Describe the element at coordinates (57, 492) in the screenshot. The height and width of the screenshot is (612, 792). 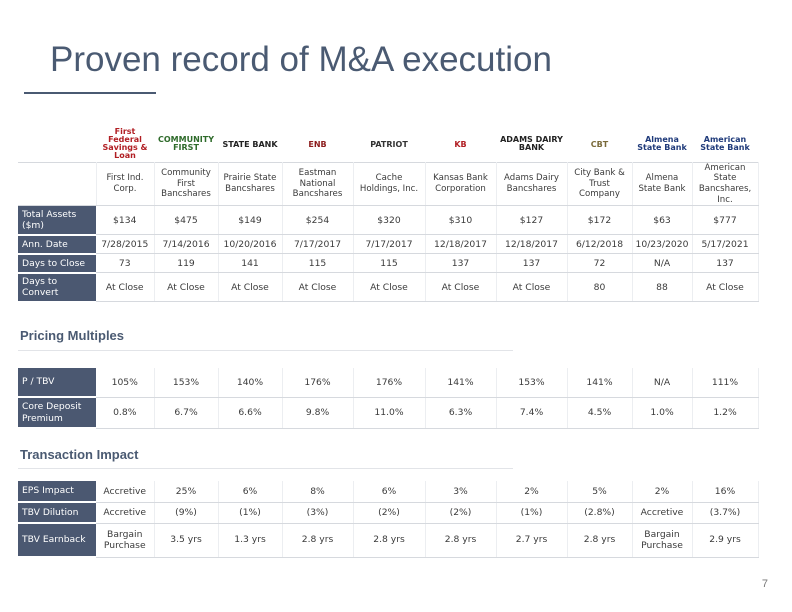
I see `row-label: EPS Impact` at that location.